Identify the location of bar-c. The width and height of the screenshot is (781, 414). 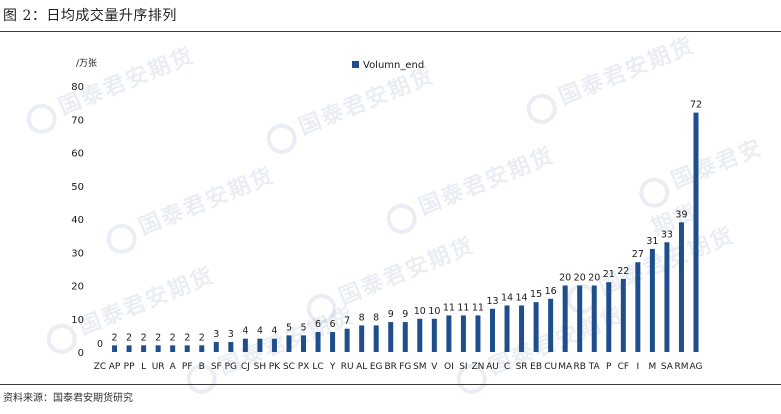
(507, 328).